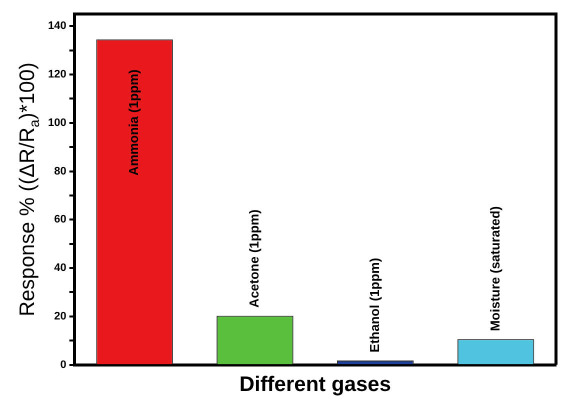 The height and width of the screenshot is (402, 568). I want to click on y-tick-label: 40, so click(60, 268).